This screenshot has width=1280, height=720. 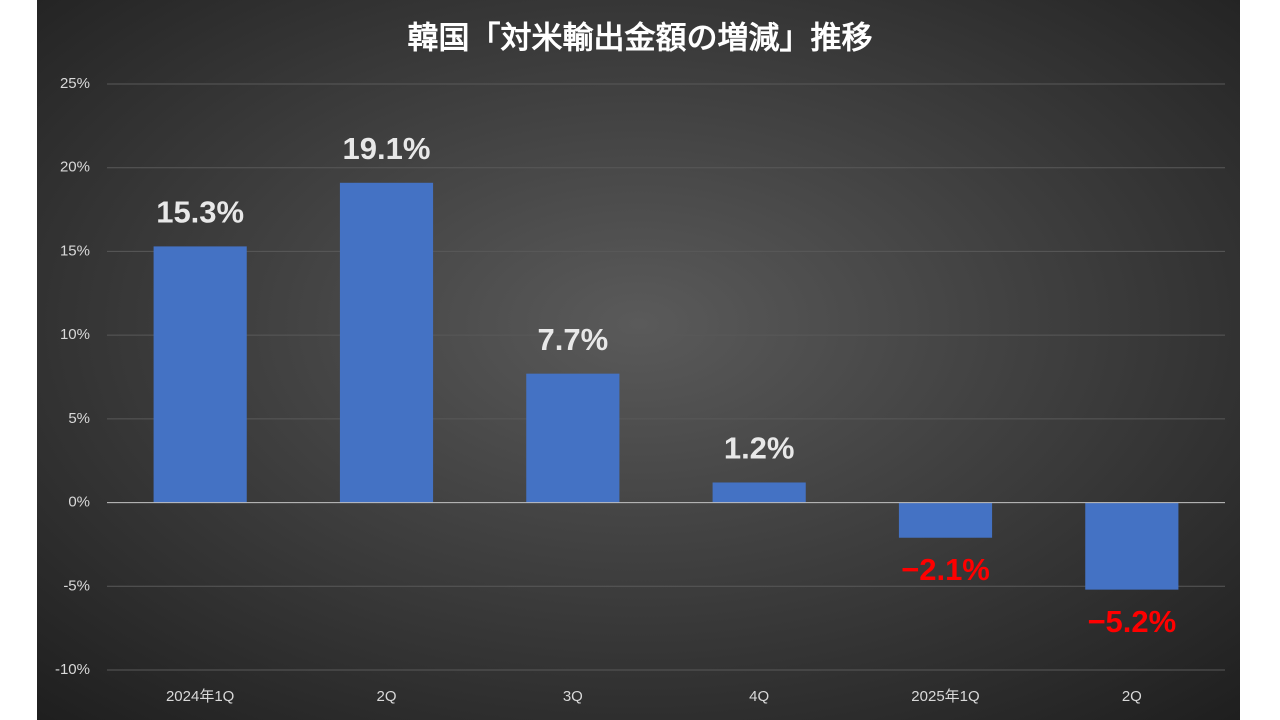 I want to click on value-label: 15.3%, so click(x=200, y=212).